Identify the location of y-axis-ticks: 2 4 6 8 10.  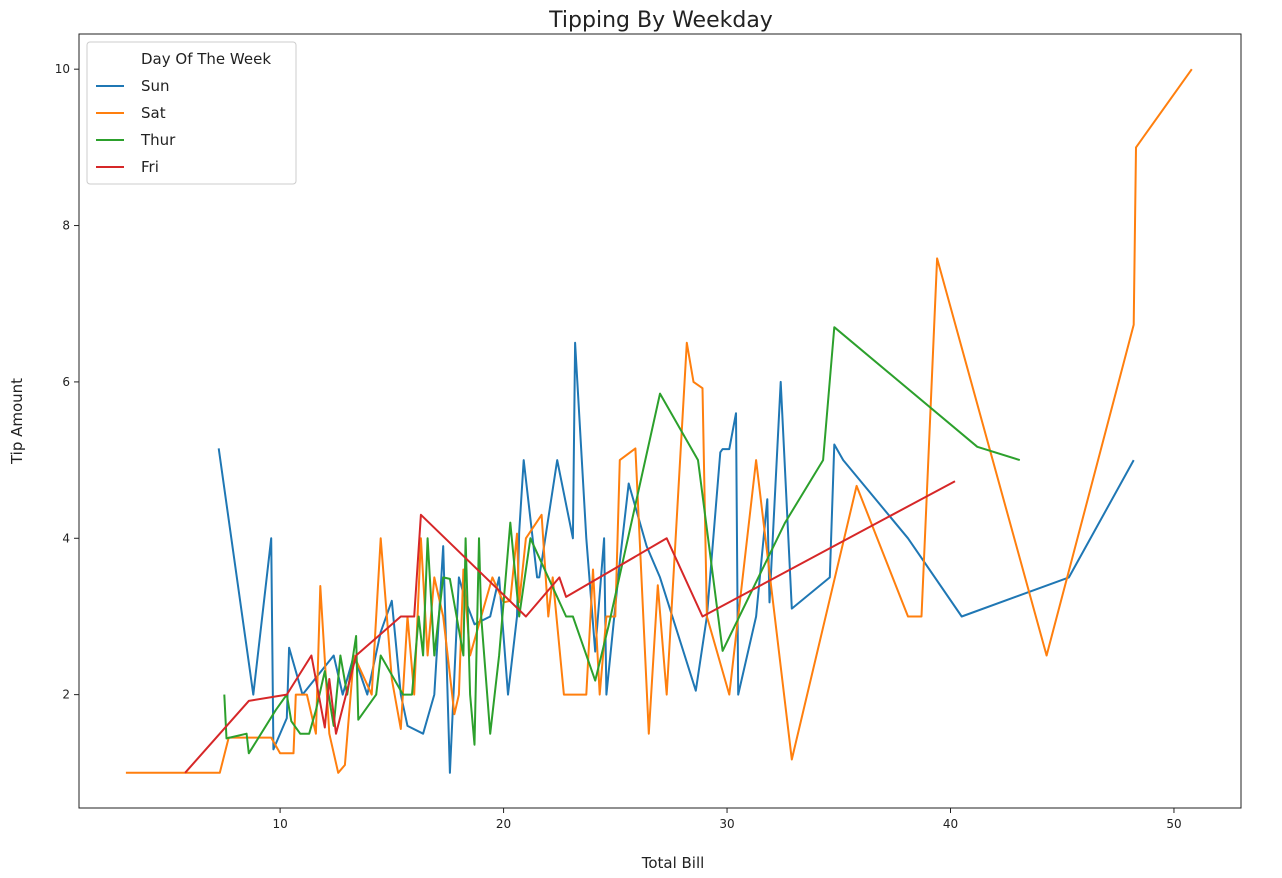
(67, 382).